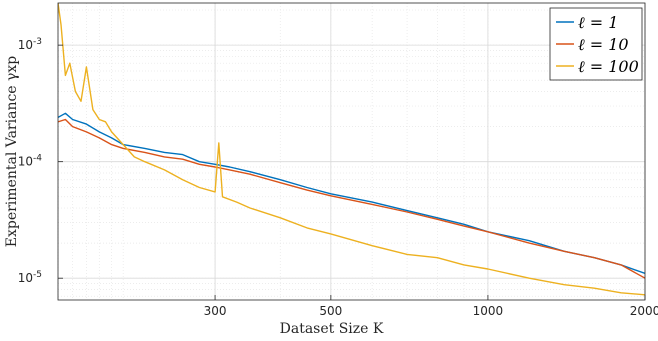  Describe the element at coordinates (488, 311) in the screenshot. I see `x-tick-label: 1000` at that location.